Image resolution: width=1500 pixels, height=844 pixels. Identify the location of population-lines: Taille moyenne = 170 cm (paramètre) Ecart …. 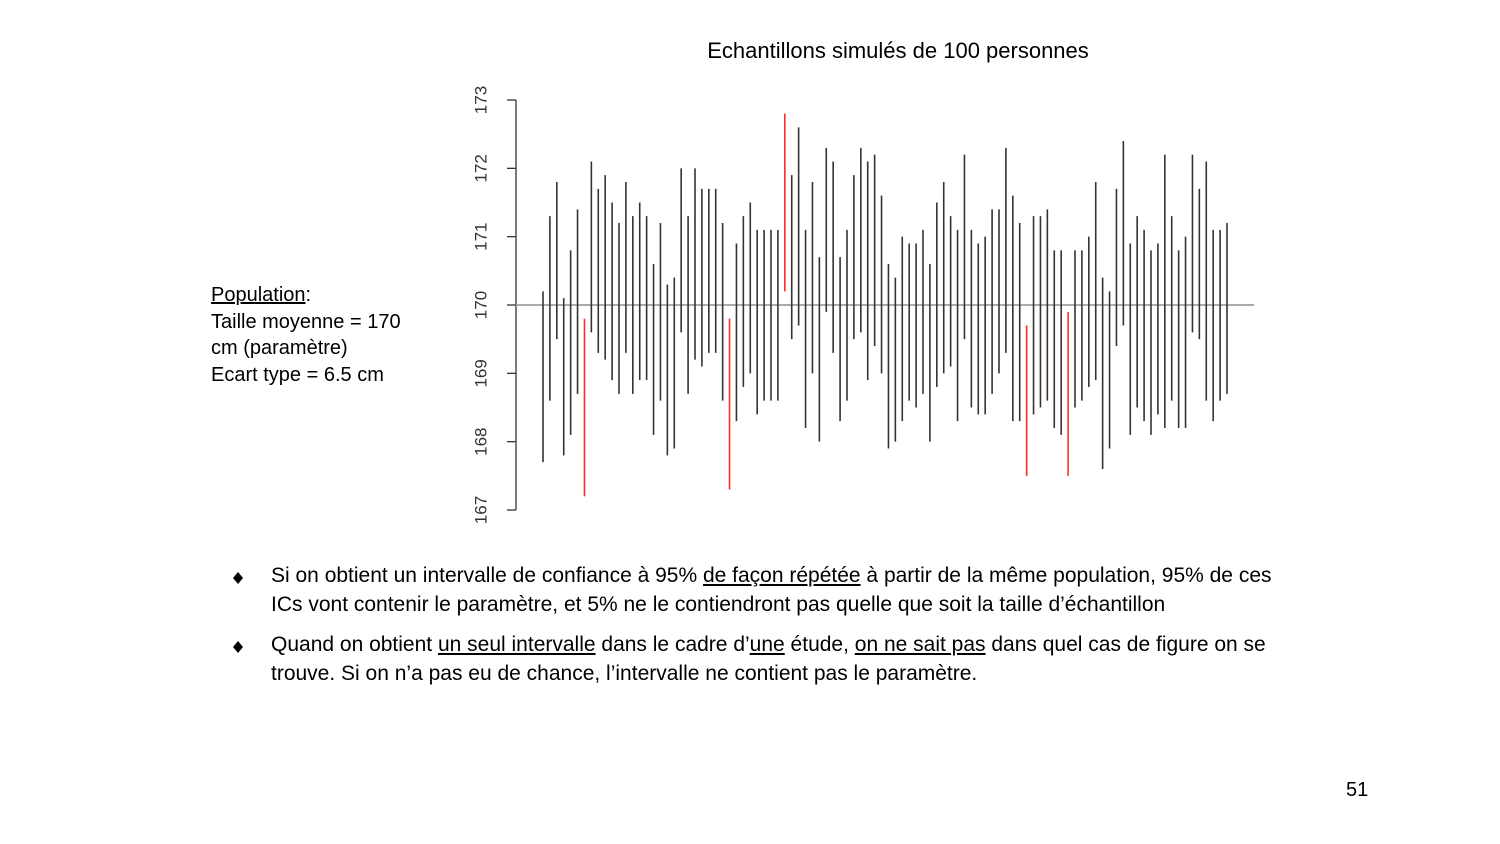
(306, 349).